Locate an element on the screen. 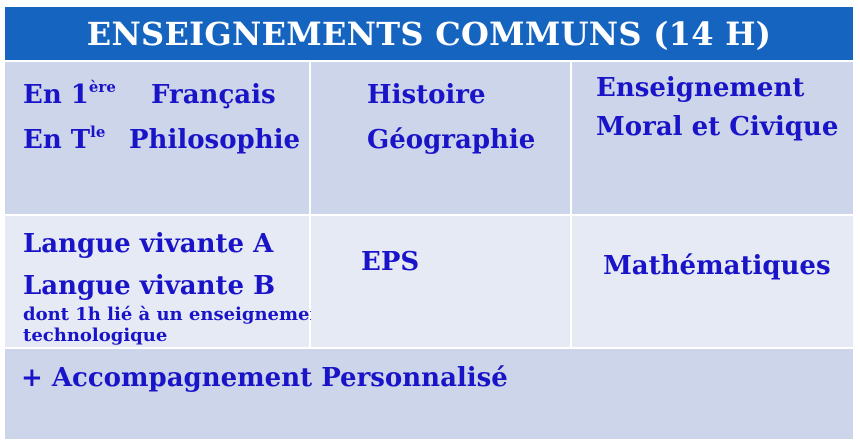 Image resolution: width=860 pixels, height=447 pixels. subject-histoire: Histoire is located at coordinates (426, 95).